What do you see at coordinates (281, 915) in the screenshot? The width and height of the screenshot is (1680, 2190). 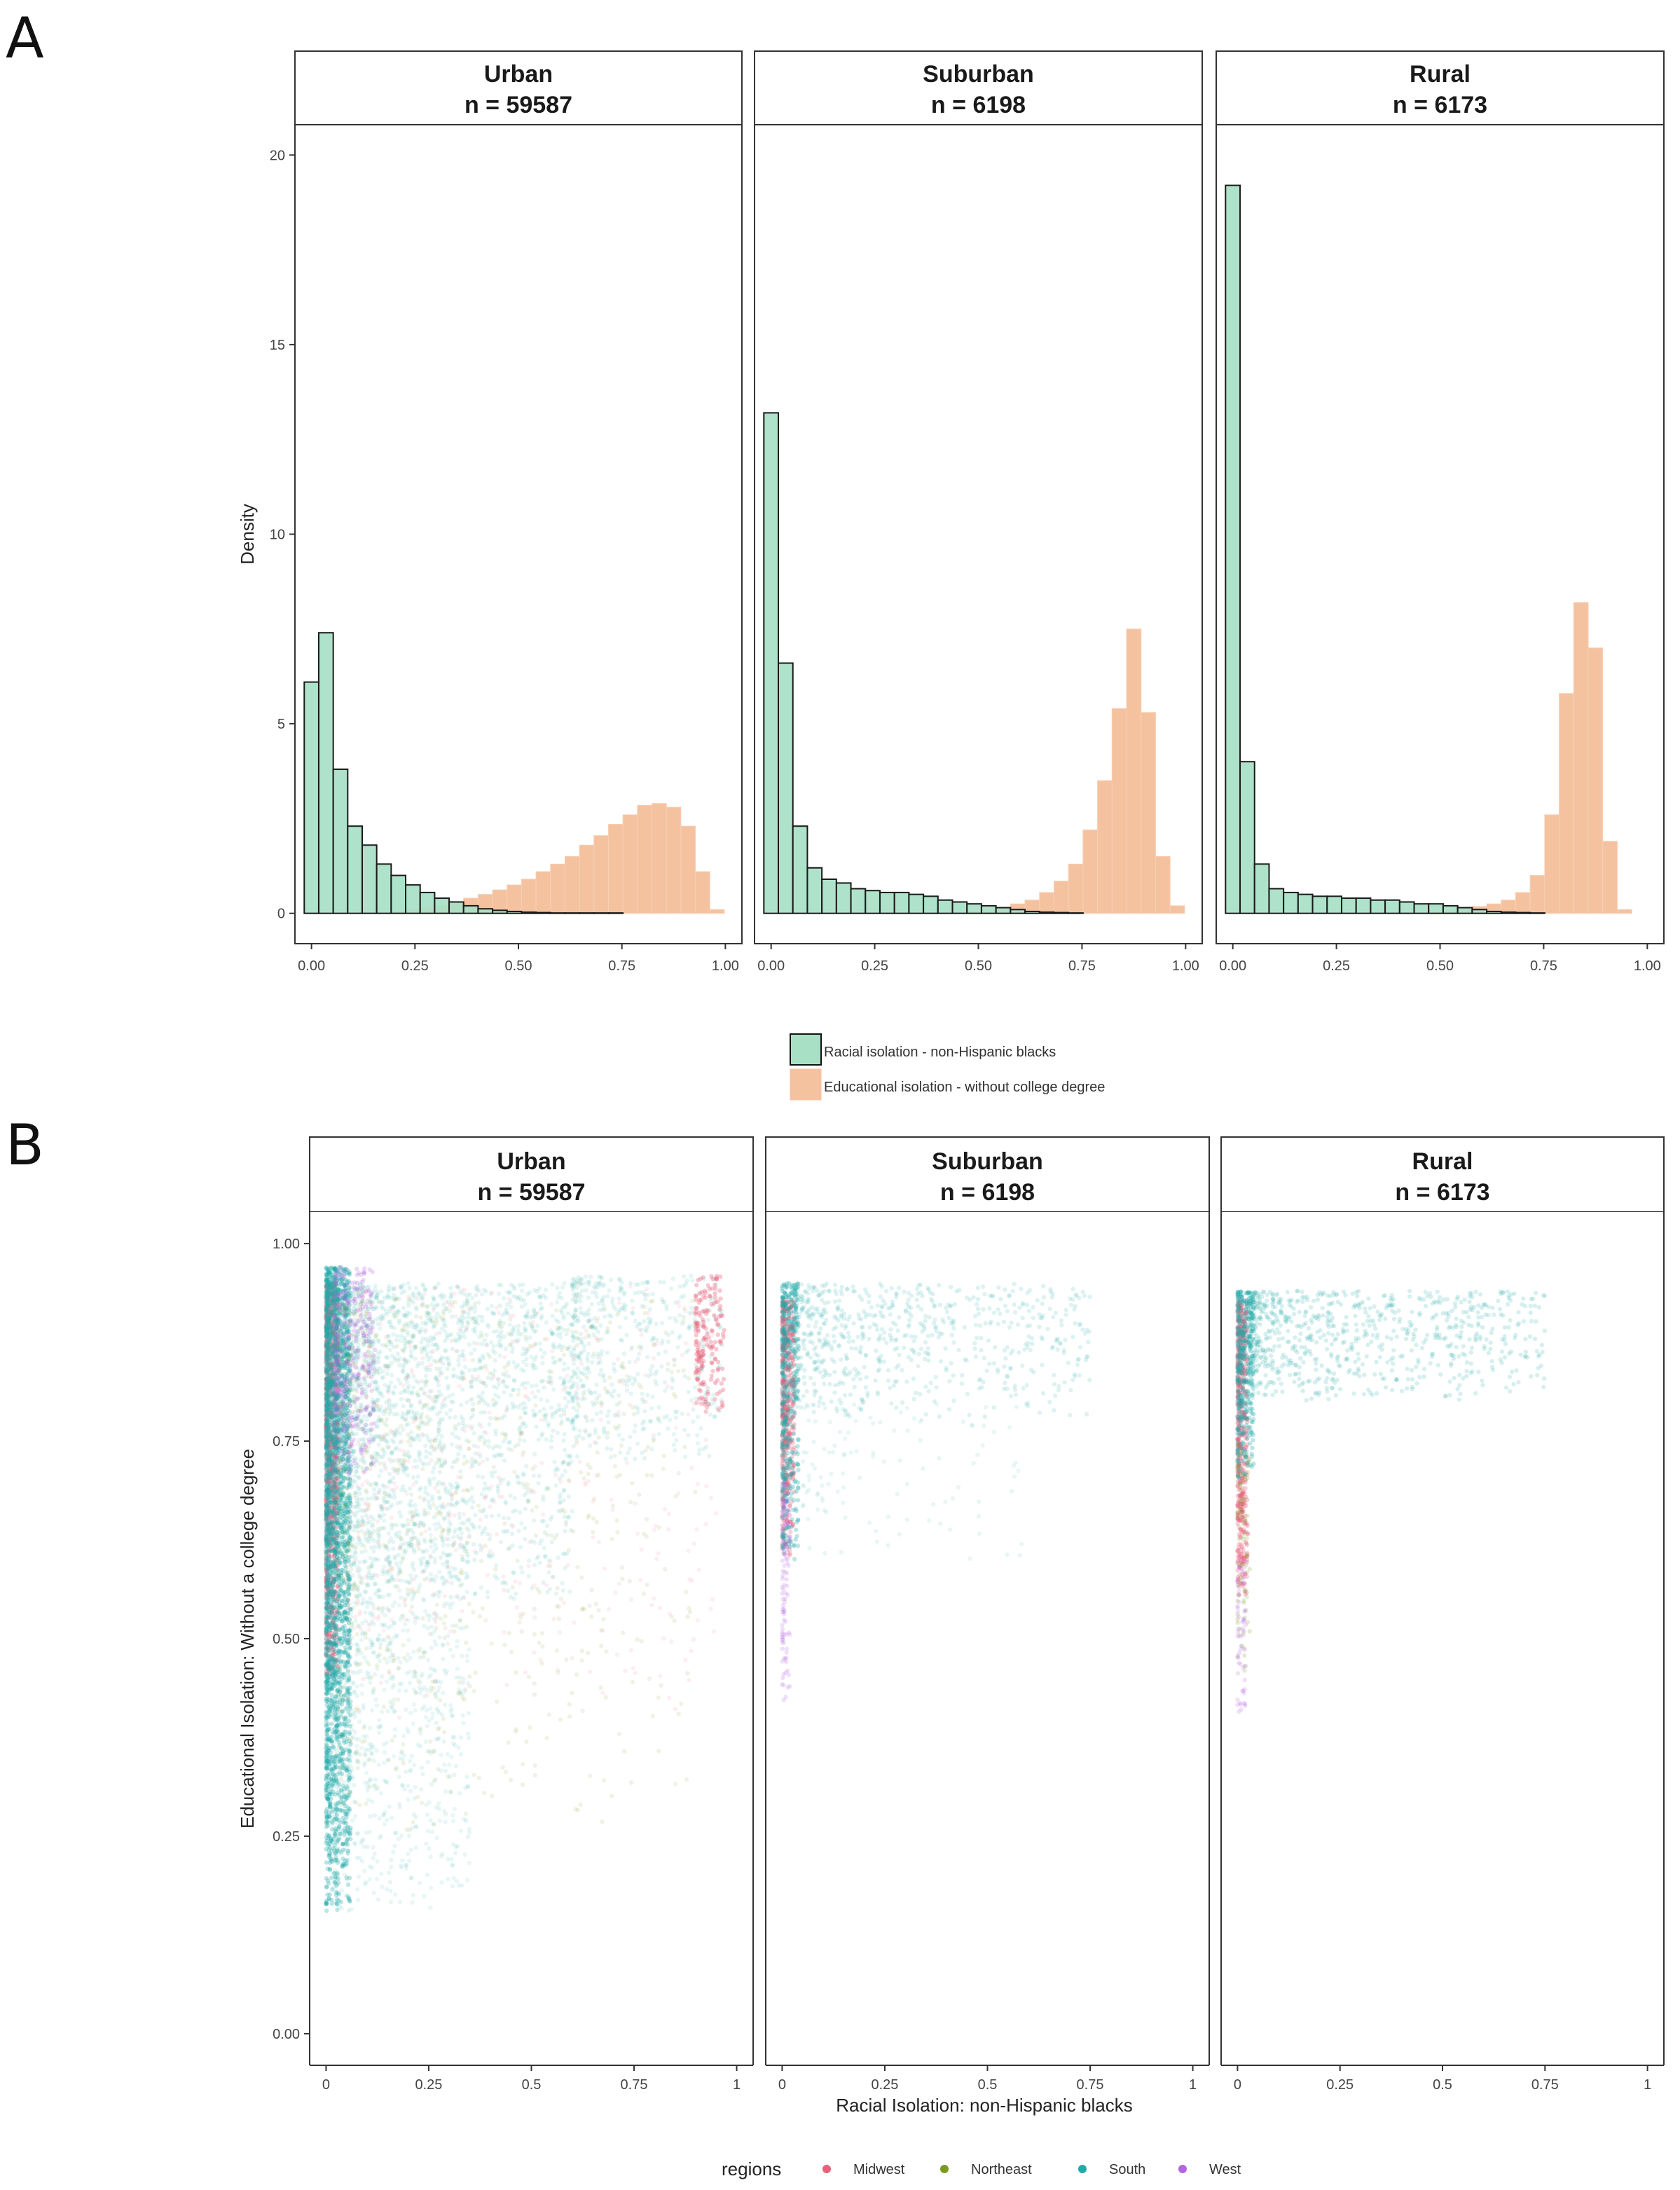 I see `y-tick-label: 0` at bounding box center [281, 915].